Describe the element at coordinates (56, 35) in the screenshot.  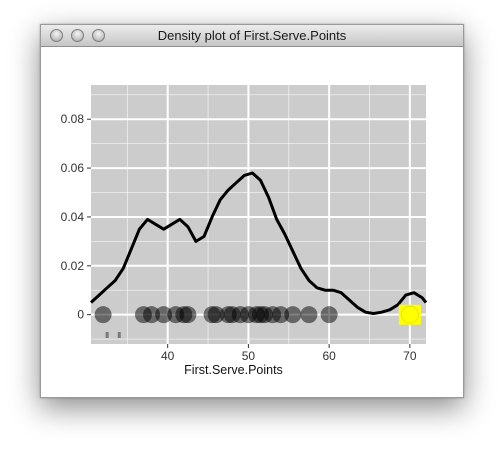
I see `close-button` at that location.